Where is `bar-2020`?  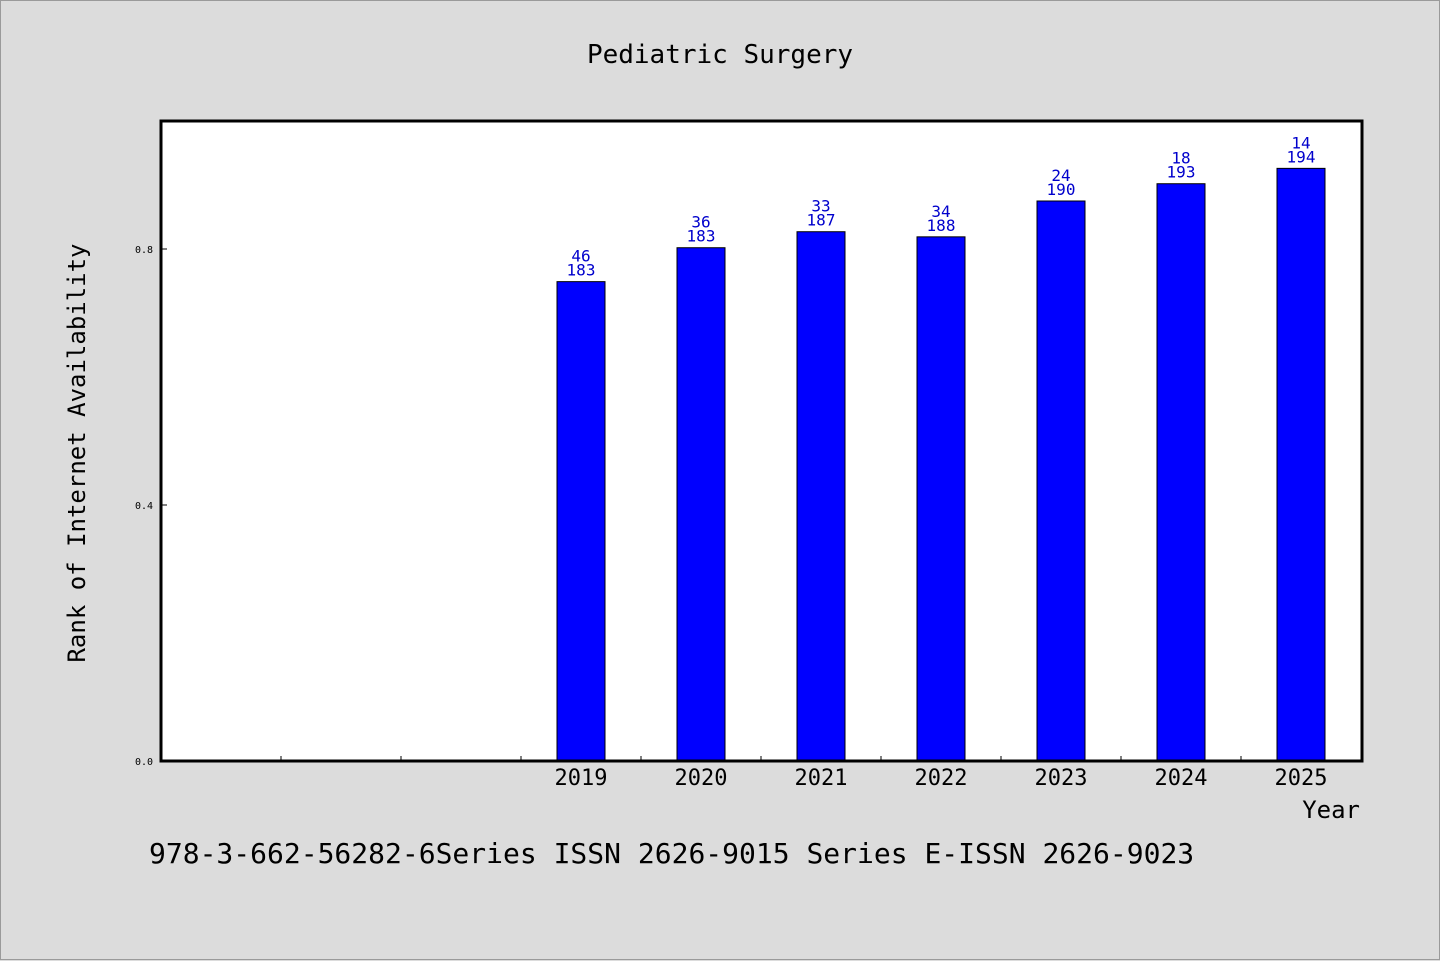
bar-2020 is located at coordinates (701, 504).